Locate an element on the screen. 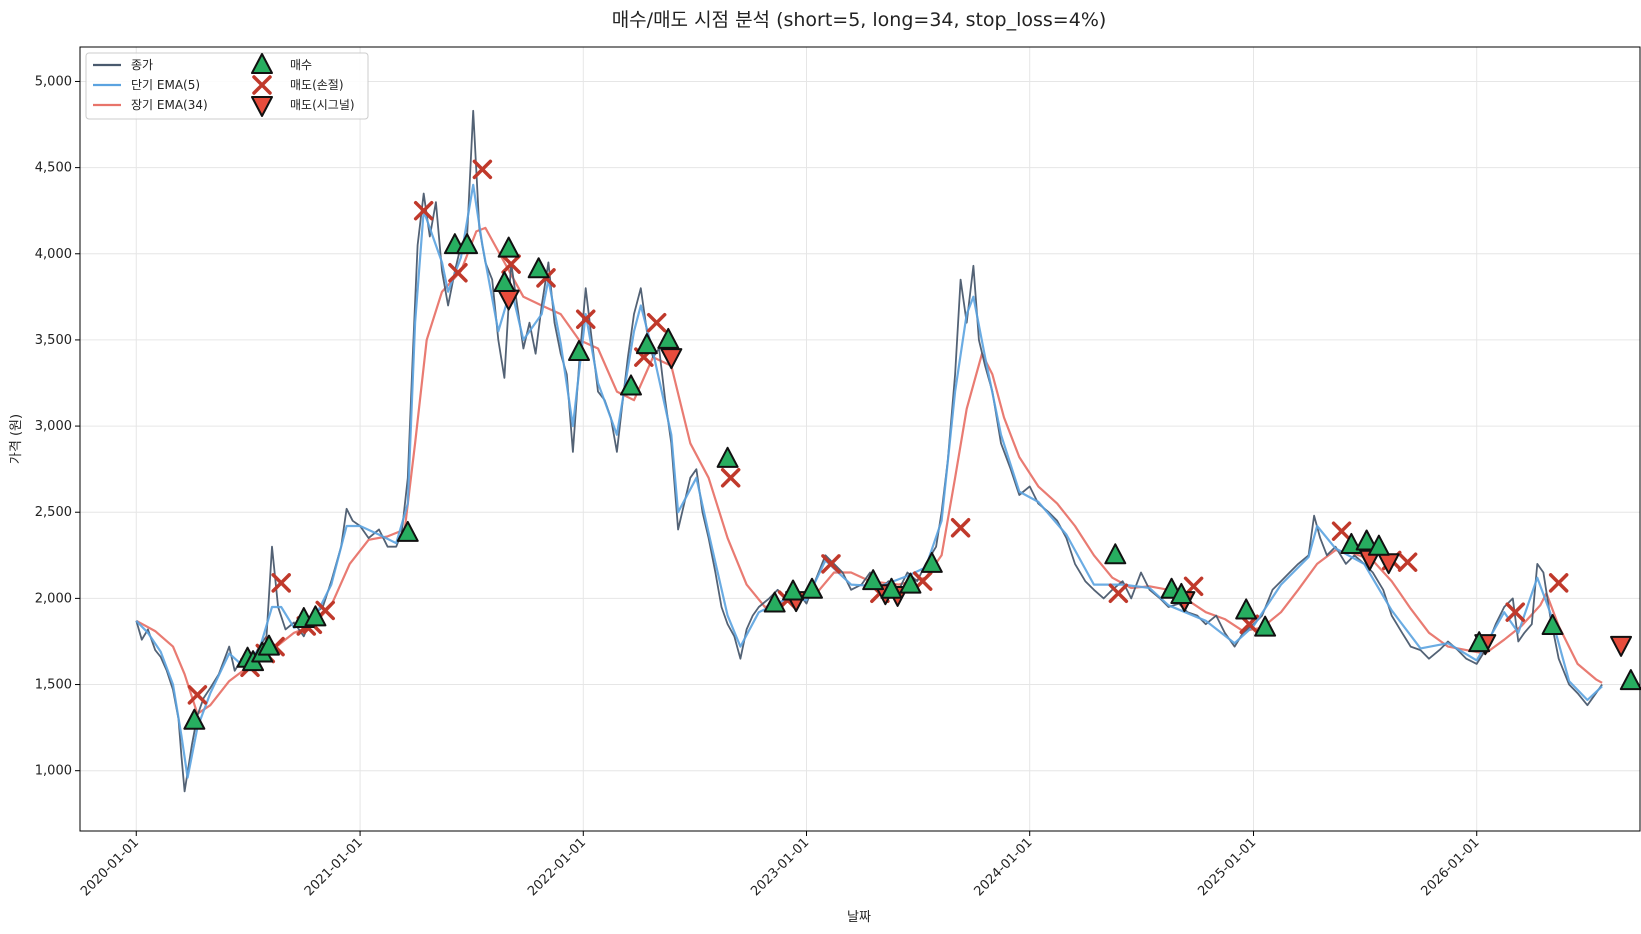 The image size is (1641, 934). y-tick-label: 1,500 is located at coordinates (53, 685).